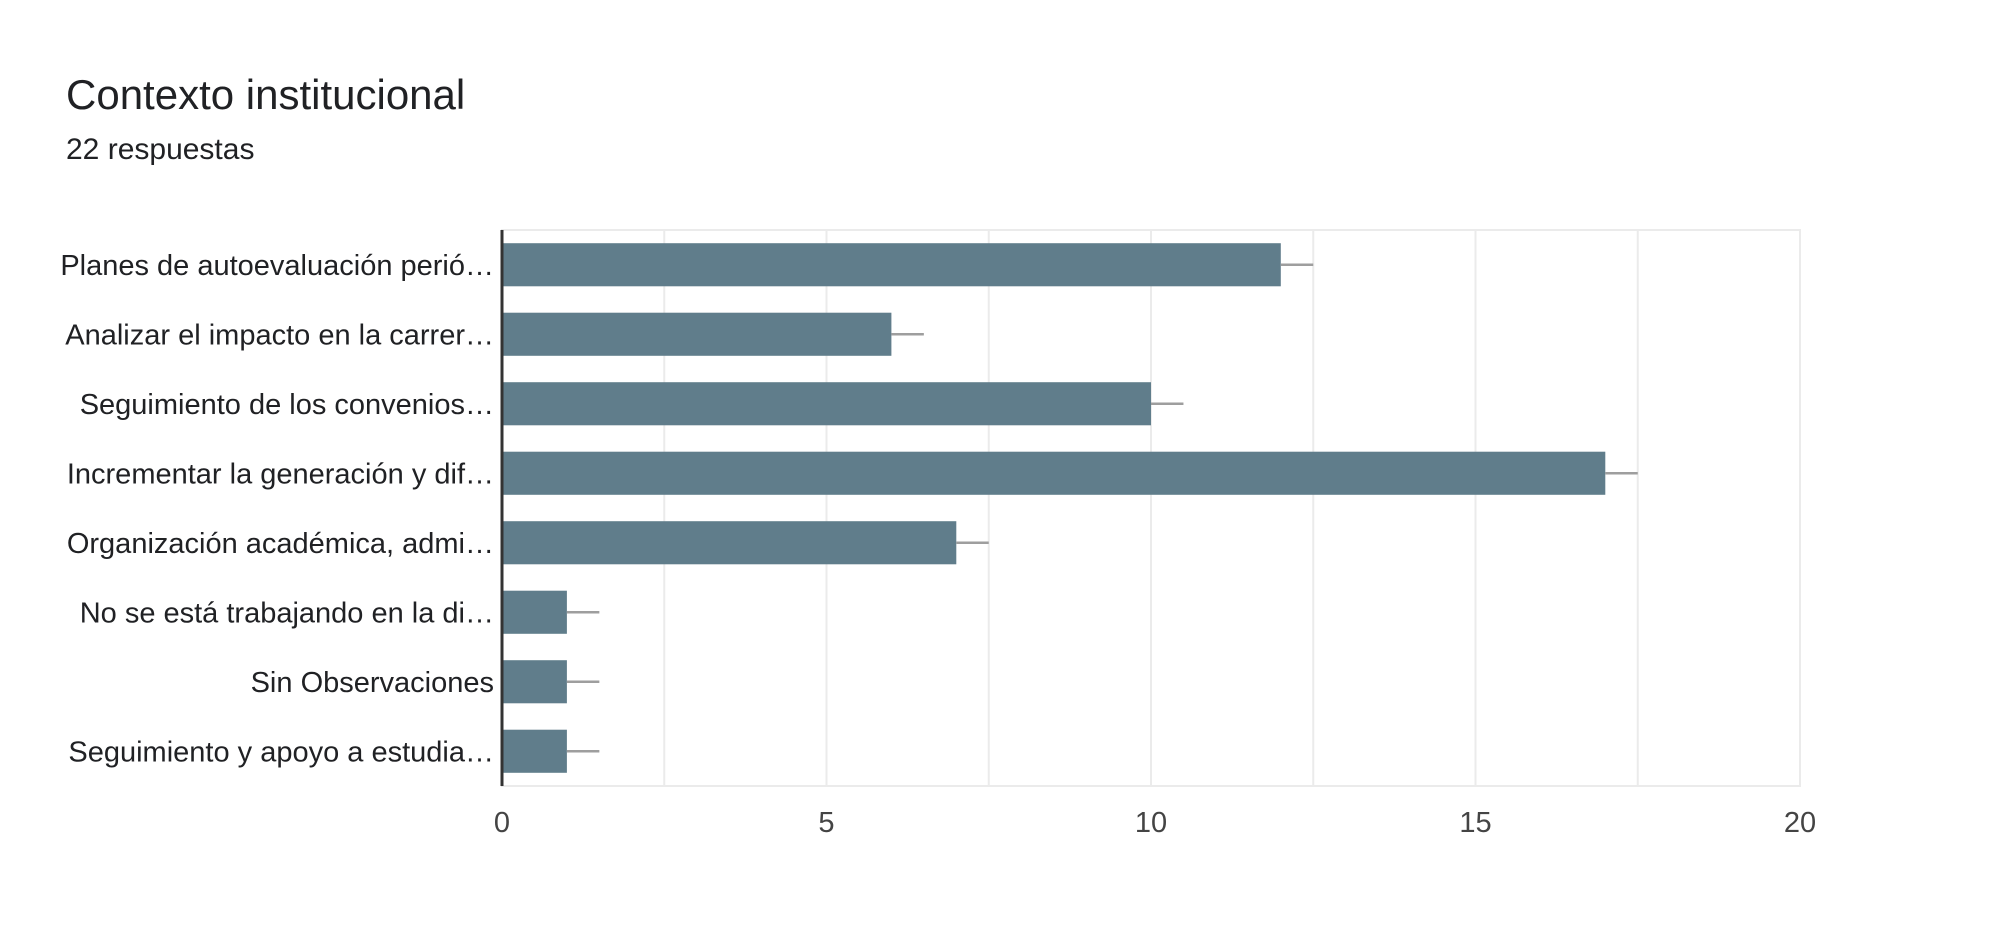 The image size is (1999, 951). What do you see at coordinates (1800, 823) in the screenshot?
I see `x-tick-label: 20` at bounding box center [1800, 823].